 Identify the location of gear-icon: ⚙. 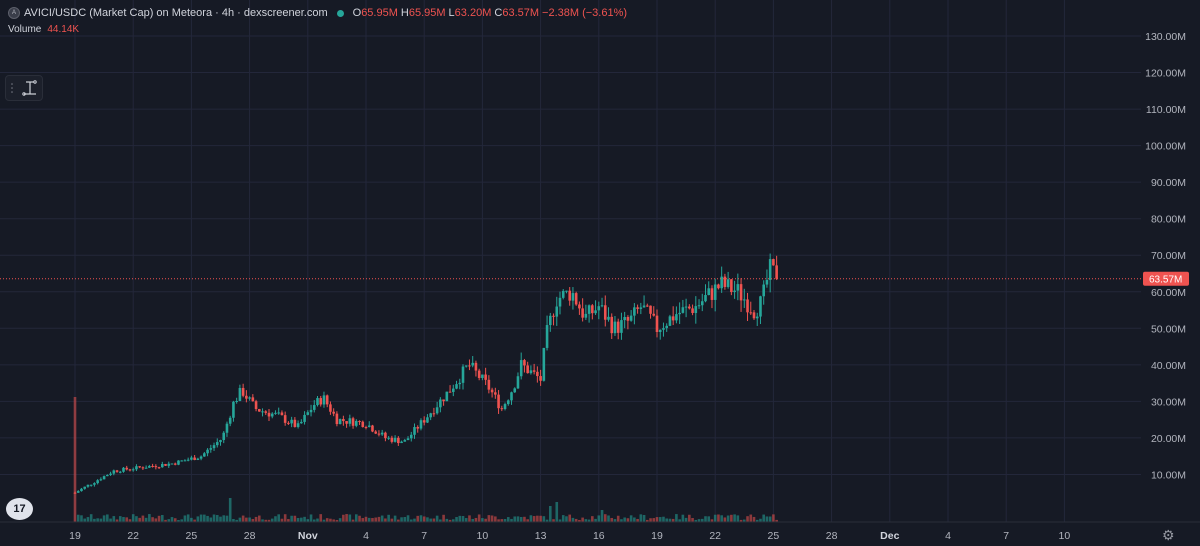
(1168, 535).